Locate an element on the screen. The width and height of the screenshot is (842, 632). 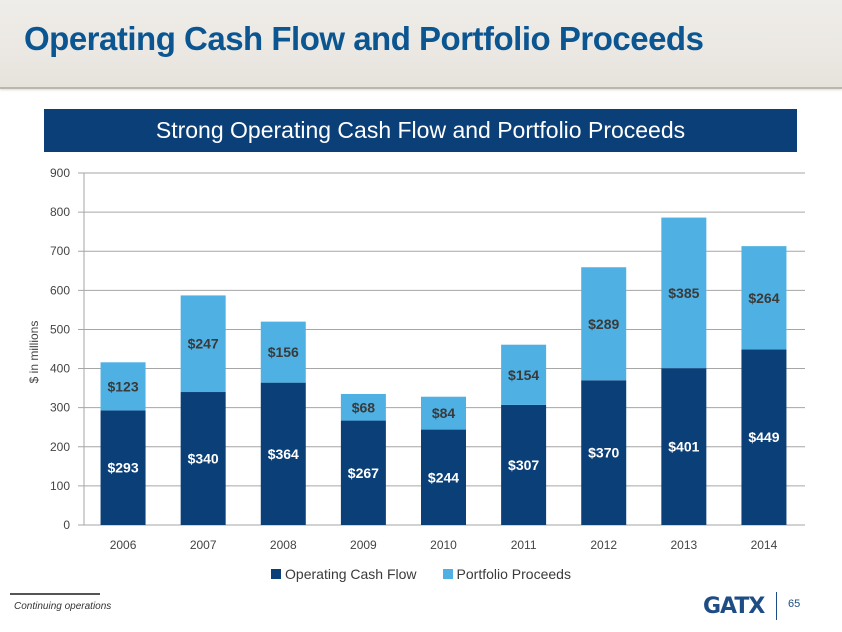
legend-item-portfolio-proceeds: Portfolio Proceeds is located at coordinates (506, 574).